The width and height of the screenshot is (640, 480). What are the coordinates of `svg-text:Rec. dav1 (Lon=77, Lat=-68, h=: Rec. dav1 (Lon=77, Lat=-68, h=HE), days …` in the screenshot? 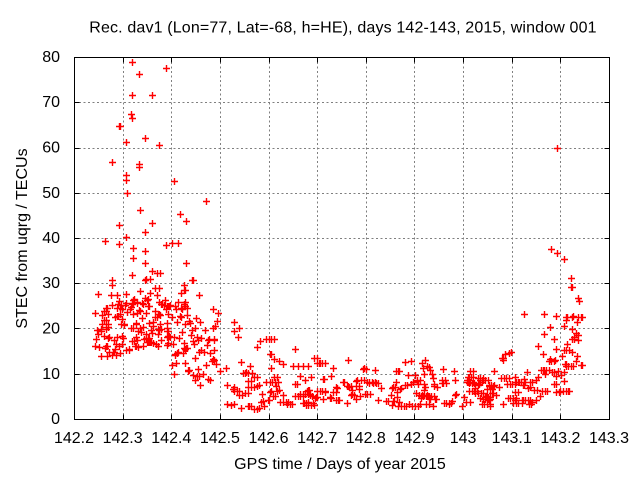 It's located at (342, 28).